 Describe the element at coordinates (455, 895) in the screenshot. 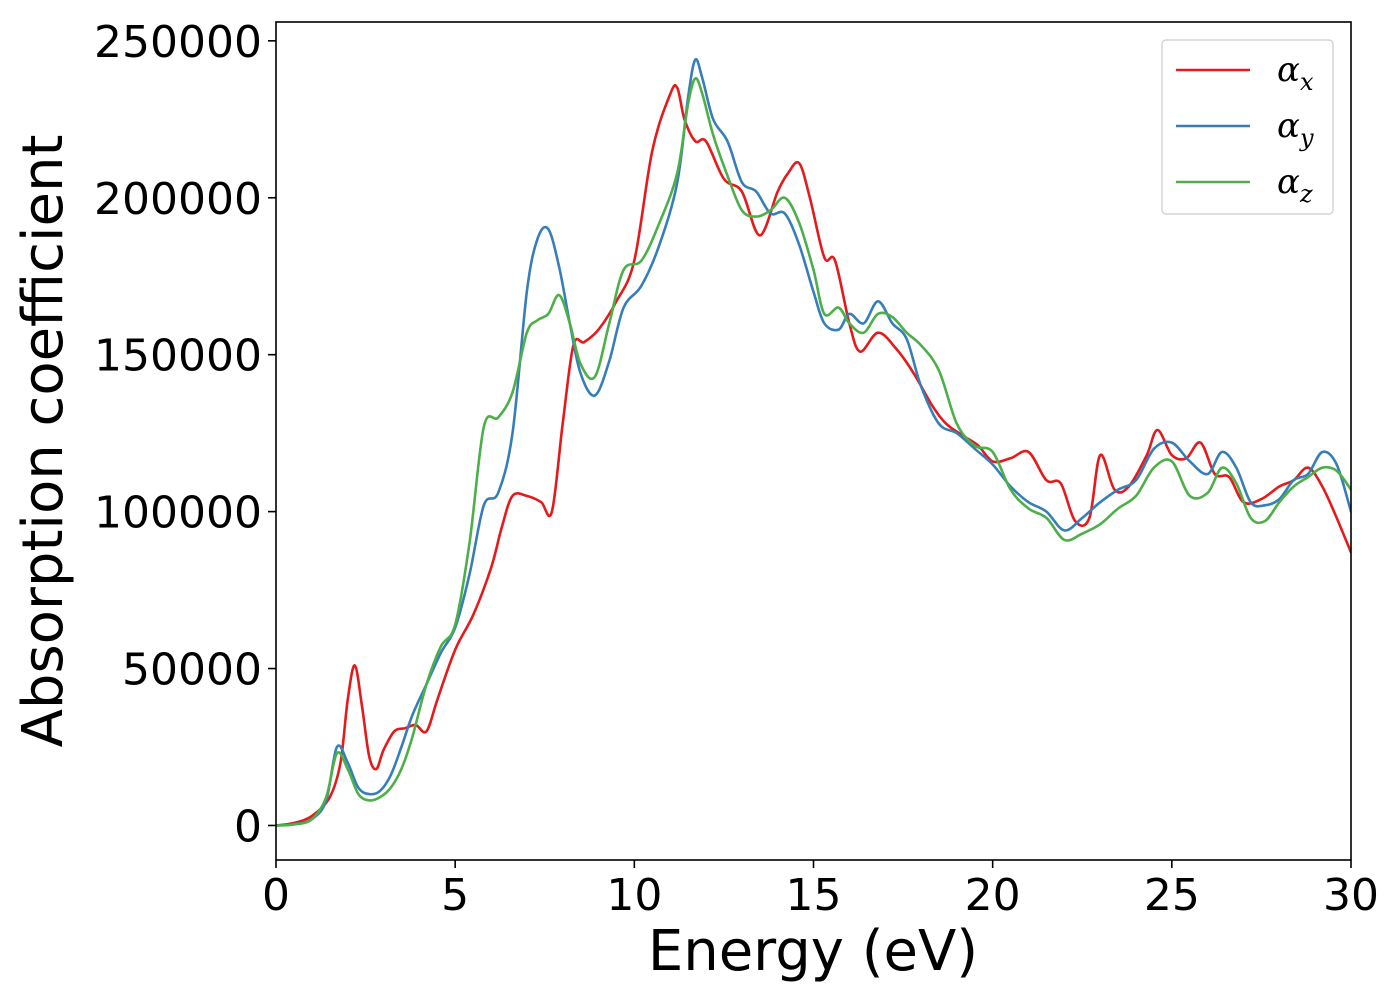

I see `x-tick-label: 5` at that location.